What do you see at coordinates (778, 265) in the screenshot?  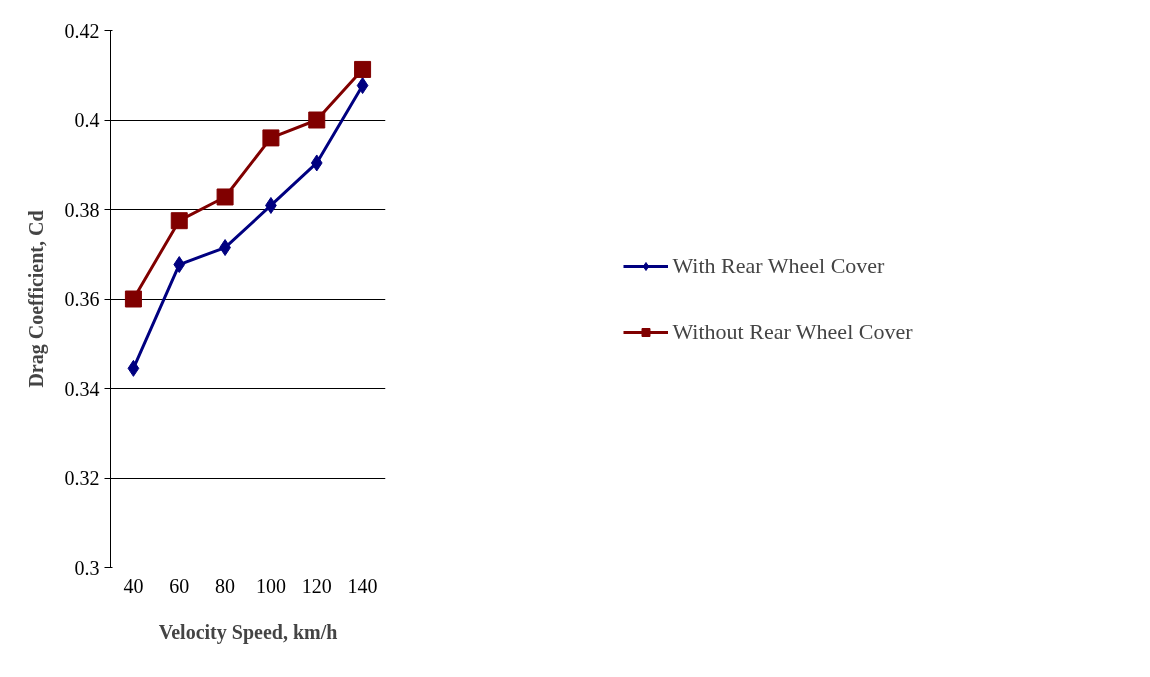 I see `legend-label: With Rear Wheel Cover` at bounding box center [778, 265].